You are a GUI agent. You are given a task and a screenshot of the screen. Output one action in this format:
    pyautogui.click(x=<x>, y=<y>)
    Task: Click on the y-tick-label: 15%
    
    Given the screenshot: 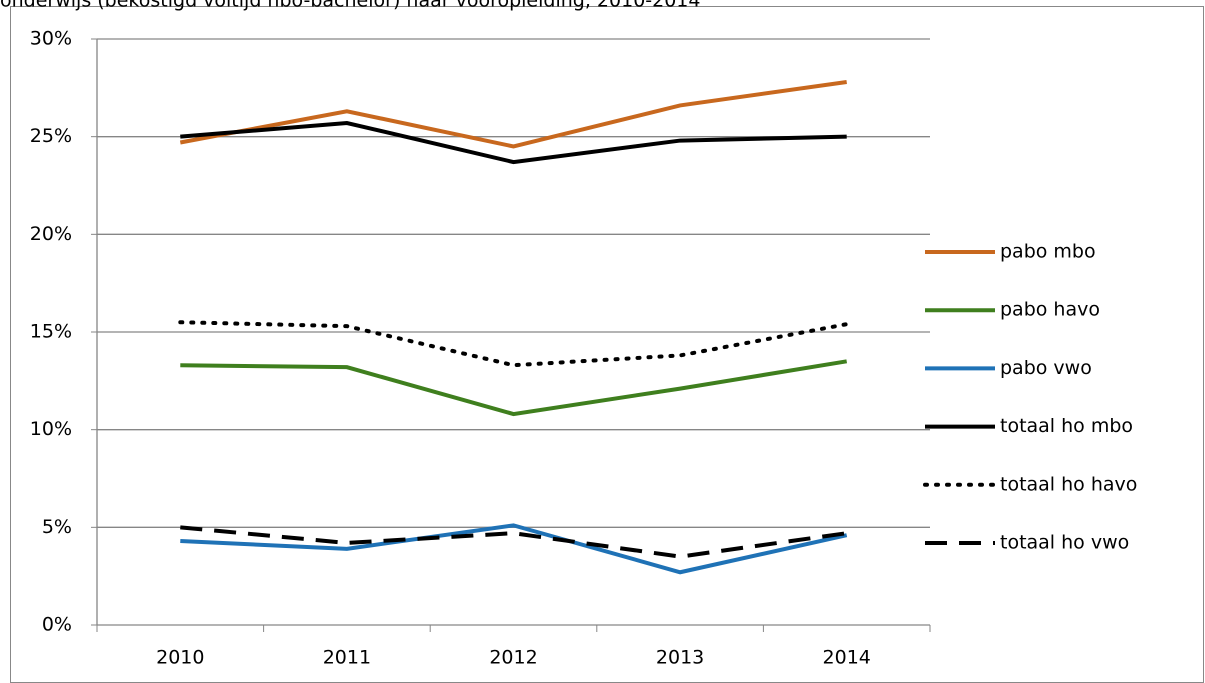 What is the action you would take?
    pyautogui.click(x=51, y=332)
    